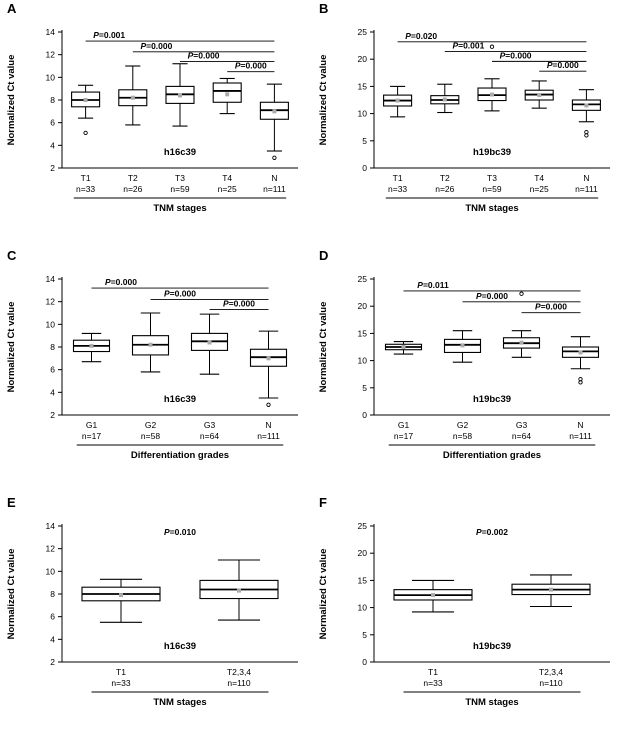 This screenshot has height=740, width=624. I want to click on svg-text: P=0.002, so click(492, 532).